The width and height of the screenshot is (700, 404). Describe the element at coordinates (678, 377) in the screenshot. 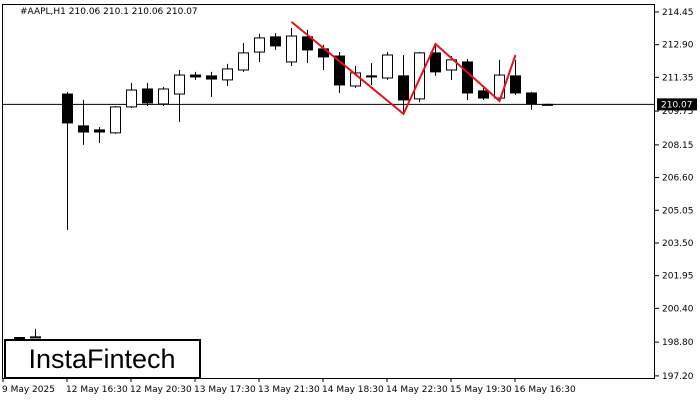

I see `y-tick-label: 197.20` at that location.